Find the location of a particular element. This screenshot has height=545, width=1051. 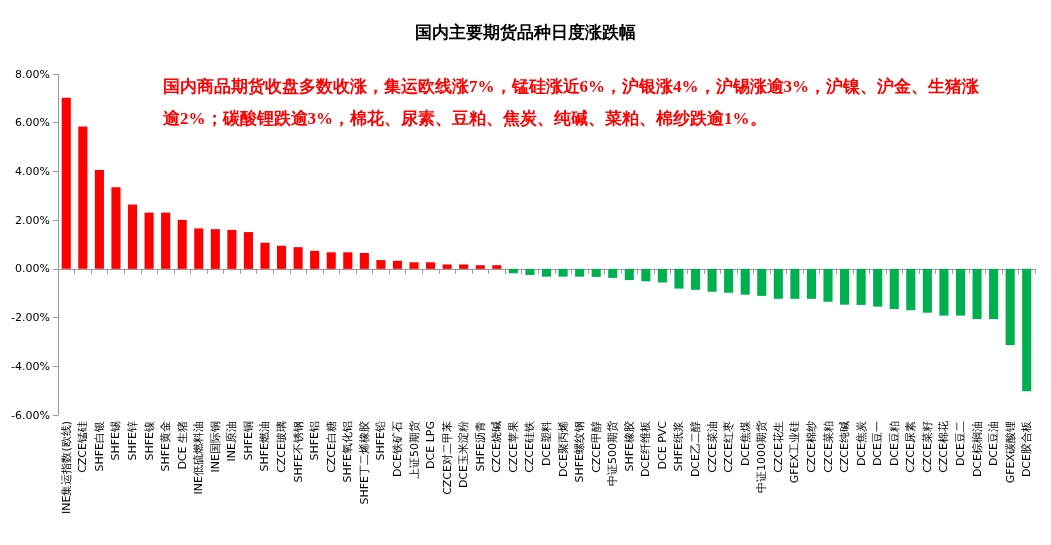

x-tick-label: DCE焦煤 is located at coordinates (745, 444).